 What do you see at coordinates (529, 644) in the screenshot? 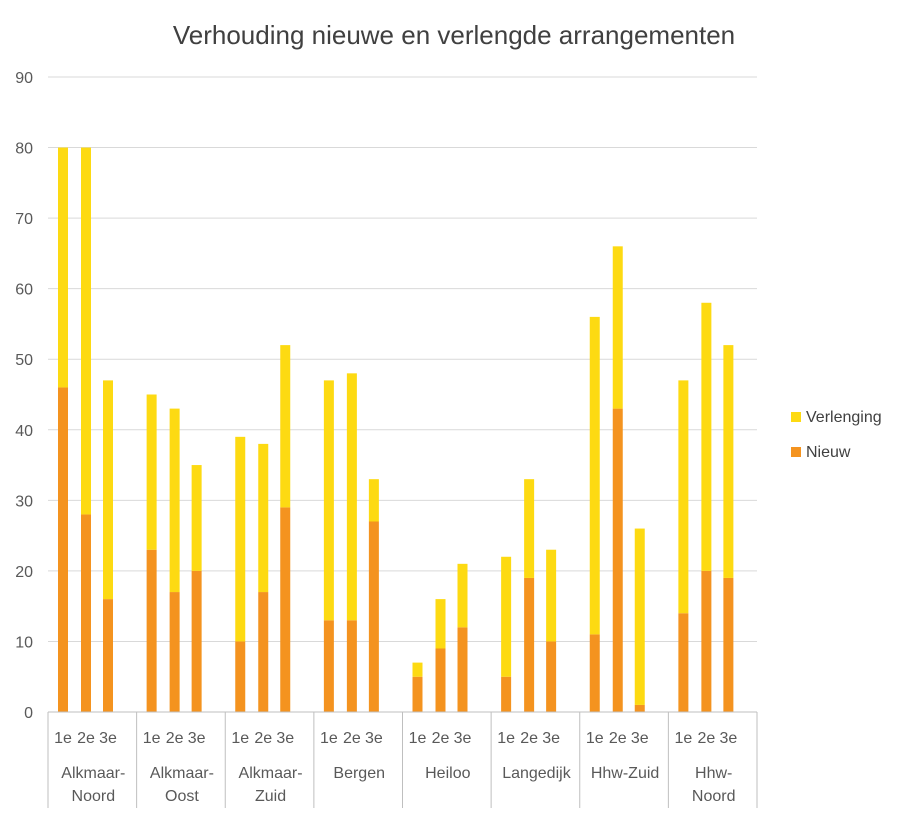
I see `bar-nieuw-langedijk-2e` at bounding box center [529, 644].